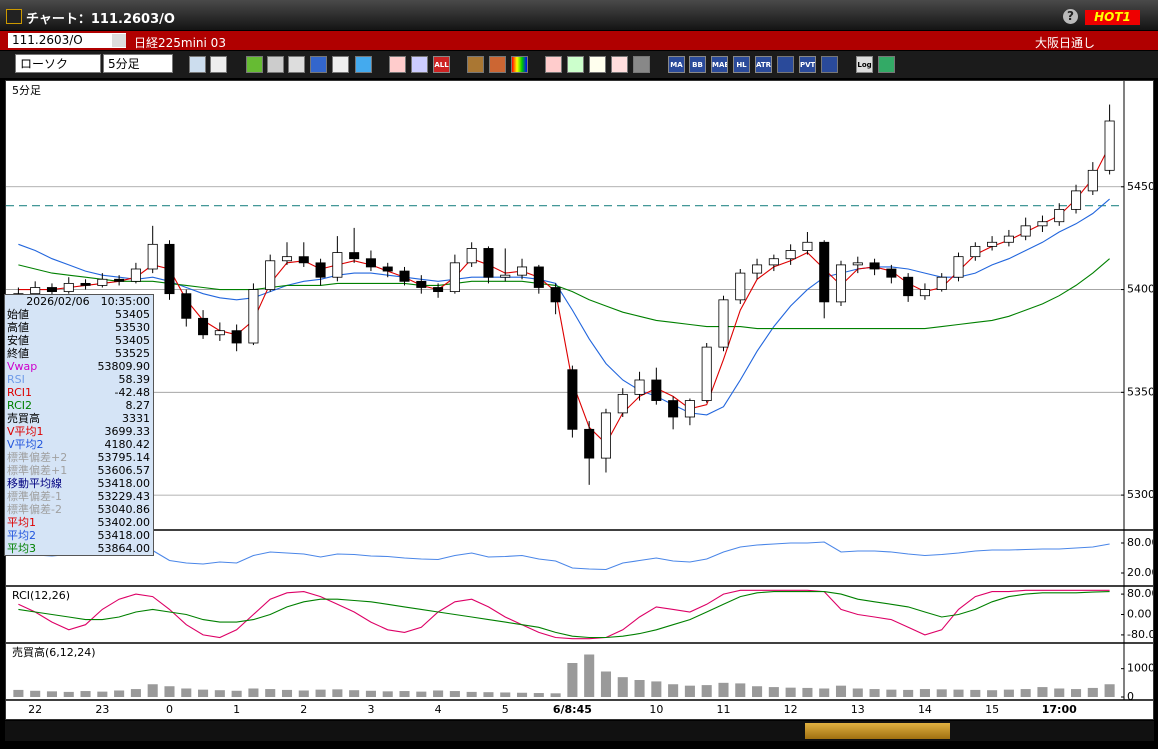  I want to click on info-value: 53405, so click(132, 314).